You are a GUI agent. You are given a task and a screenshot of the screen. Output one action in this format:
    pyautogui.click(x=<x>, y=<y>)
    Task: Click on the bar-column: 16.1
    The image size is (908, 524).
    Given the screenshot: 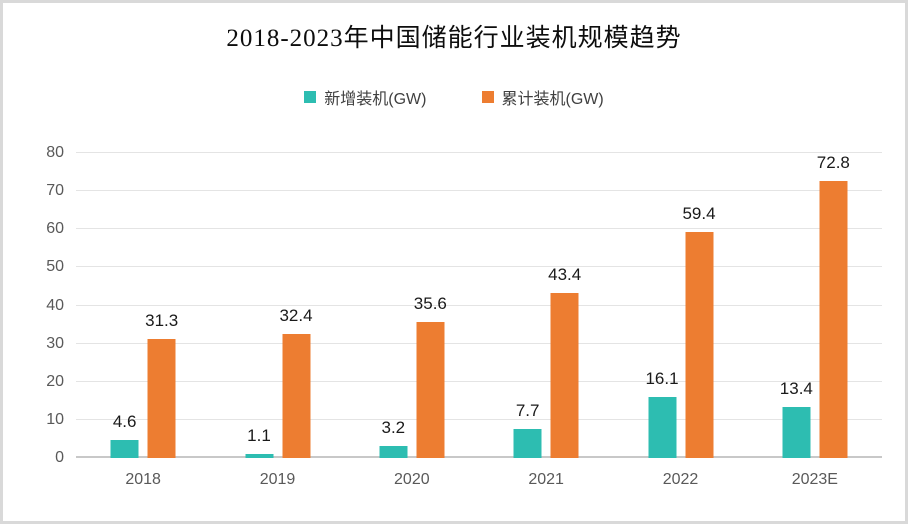 What is the action you would take?
    pyautogui.click(x=662, y=305)
    